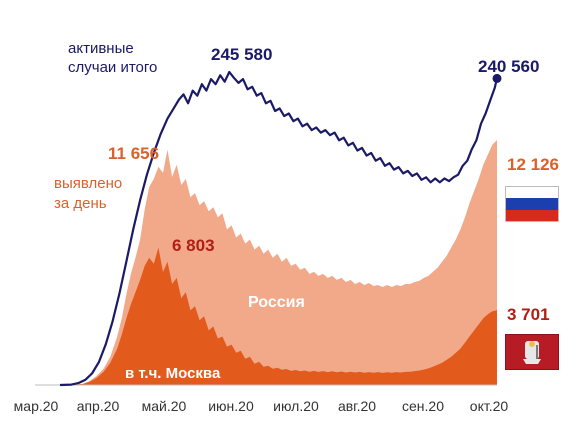  What do you see at coordinates (98, 406) in the screenshot?
I see `x-tick-label: апр.20` at bounding box center [98, 406].